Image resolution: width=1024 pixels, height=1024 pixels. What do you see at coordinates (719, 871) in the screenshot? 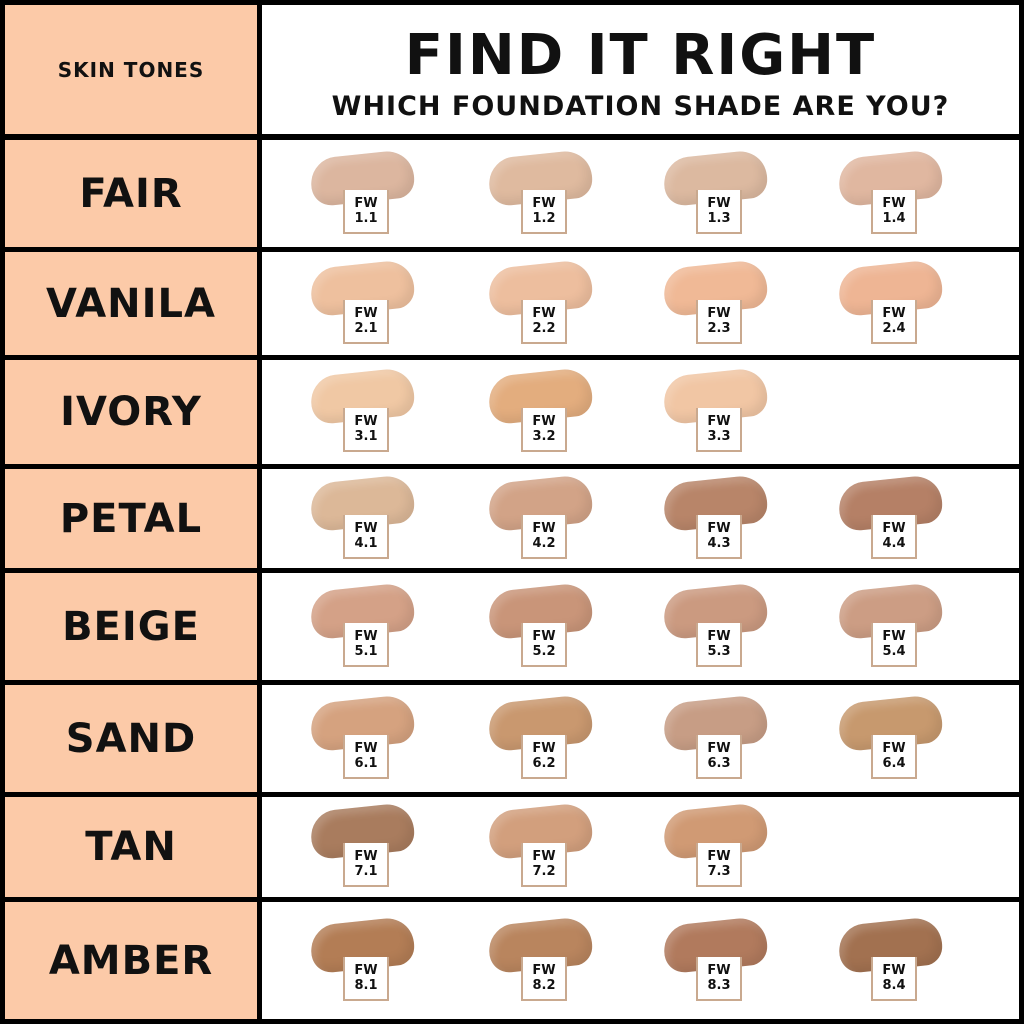
I see `shade-code: 7.3` at bounding box center [719, 871].